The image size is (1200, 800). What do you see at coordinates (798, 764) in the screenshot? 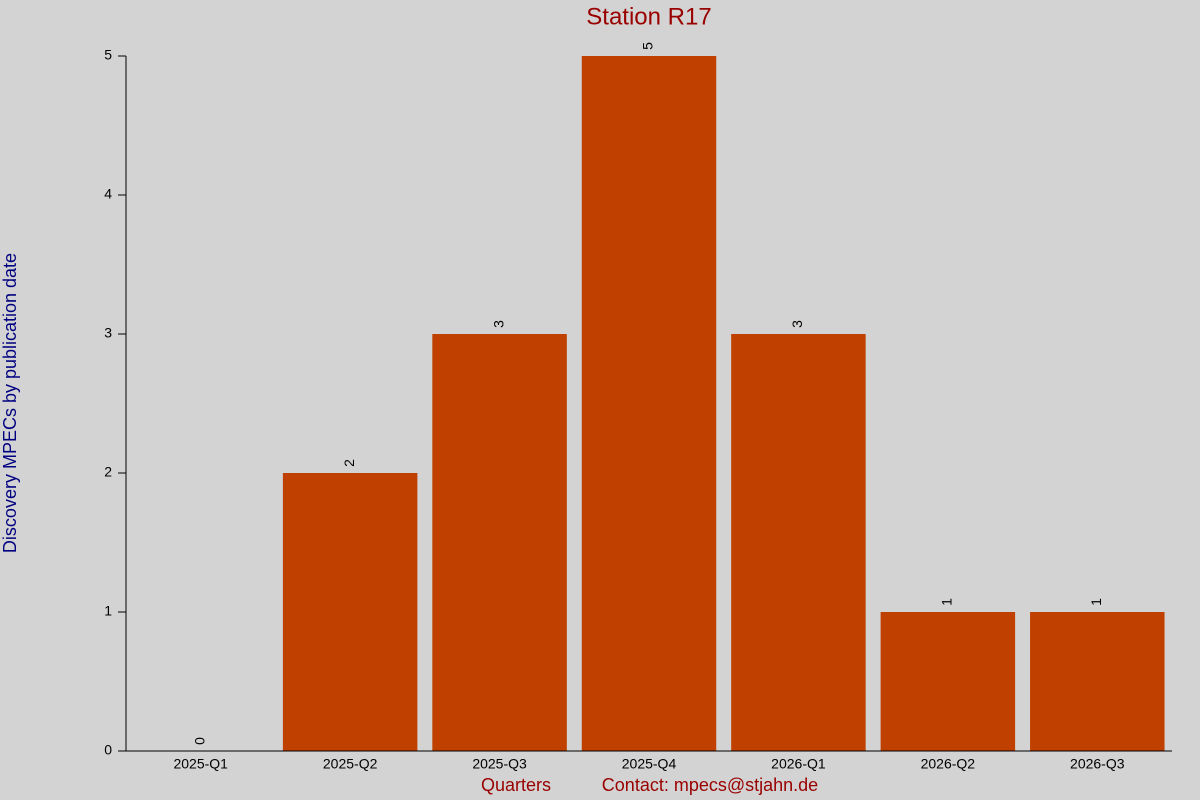
I see `x-tick-label: 2026-Q1` at bounding box center [798, 764].